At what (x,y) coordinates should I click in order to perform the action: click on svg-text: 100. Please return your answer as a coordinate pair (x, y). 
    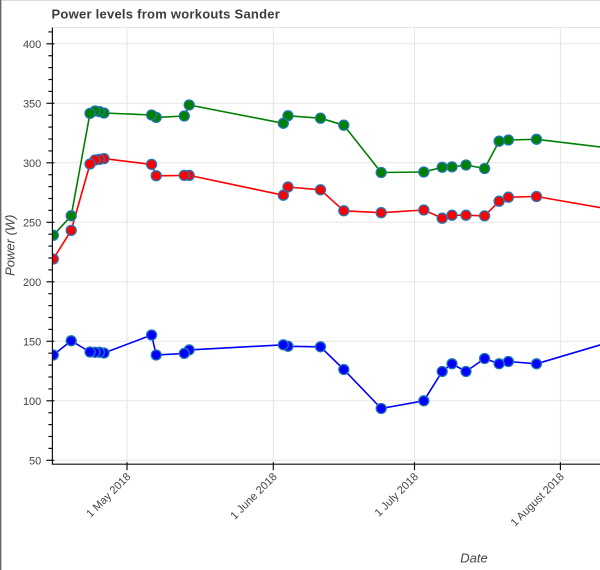
    Looking at the image, I should click on (32, 402).